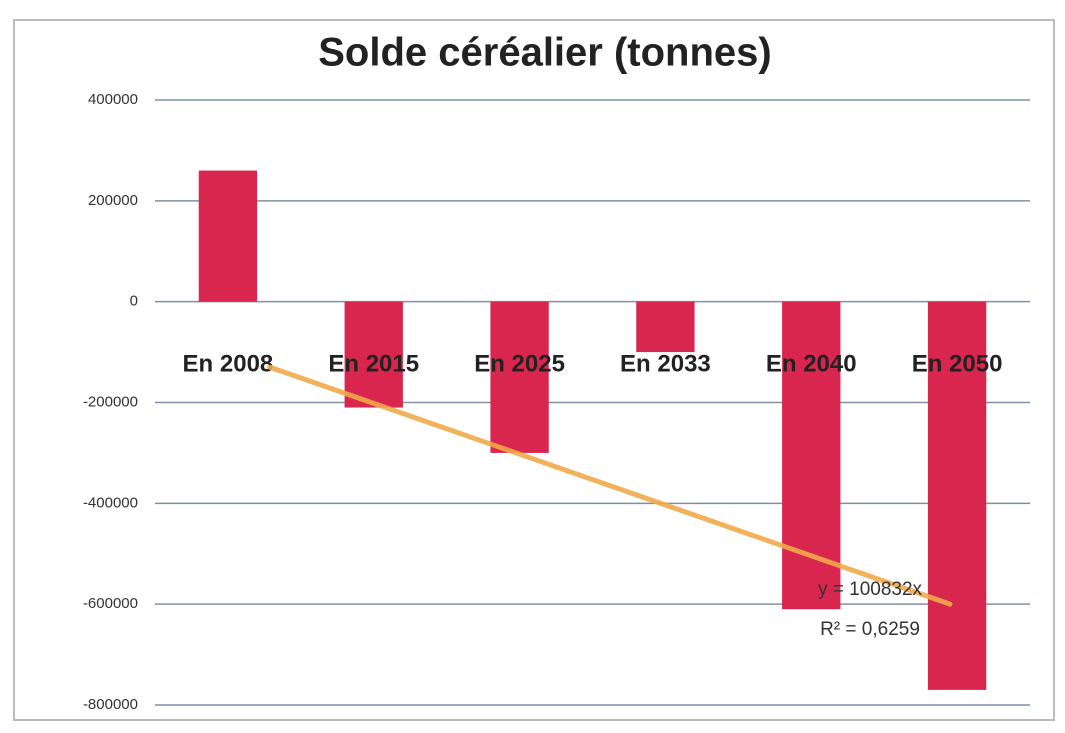 This screenshot has height=733, width=1065. Describe the element at coordinates (110, 401) in the screenshot. I see `y-tick-label: -200000` at that location.